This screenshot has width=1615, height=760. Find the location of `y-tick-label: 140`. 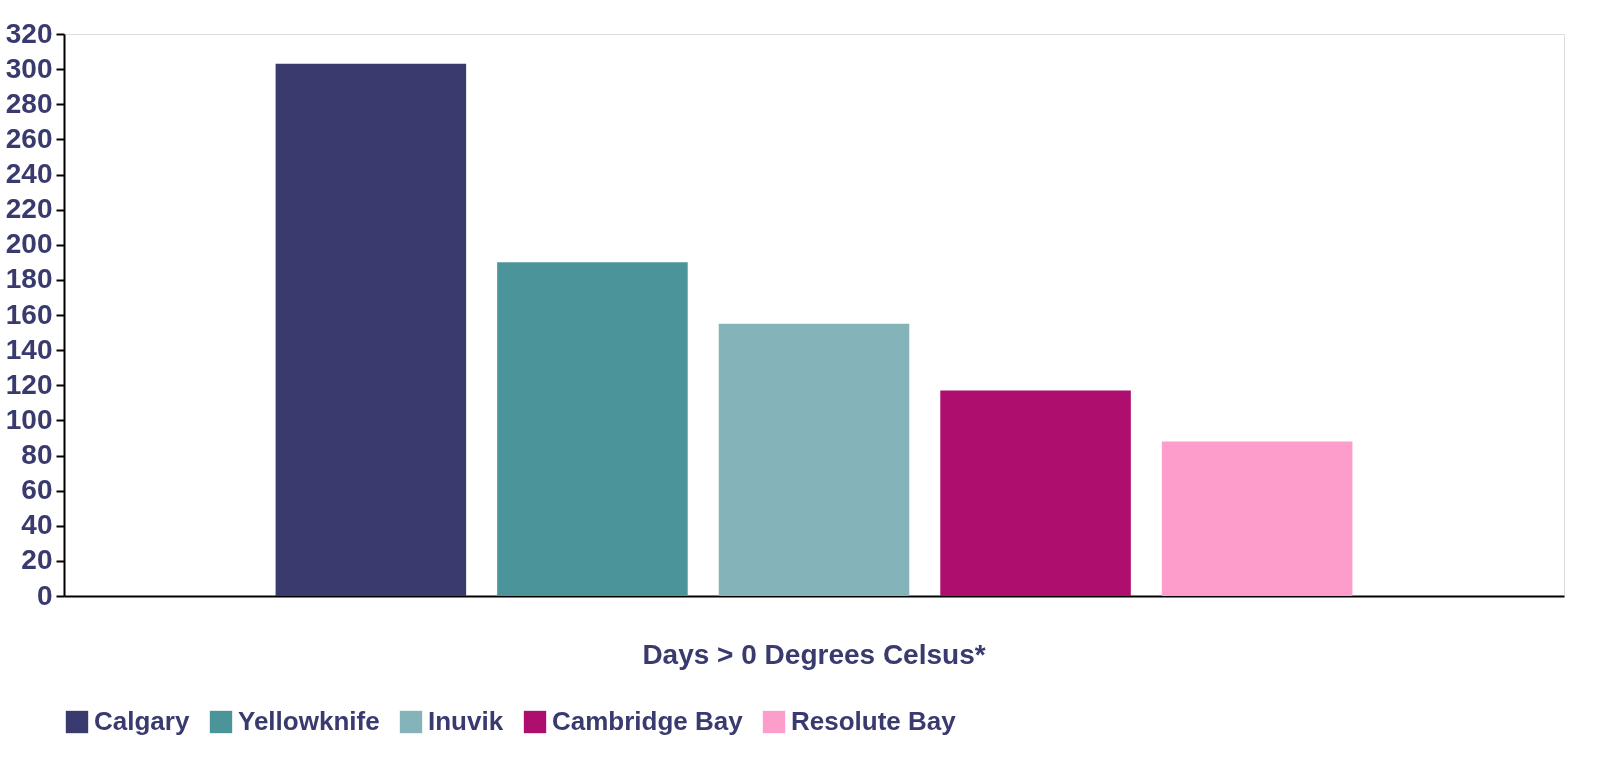

y-tick-label: 140 is located at coordinates (29, 349).